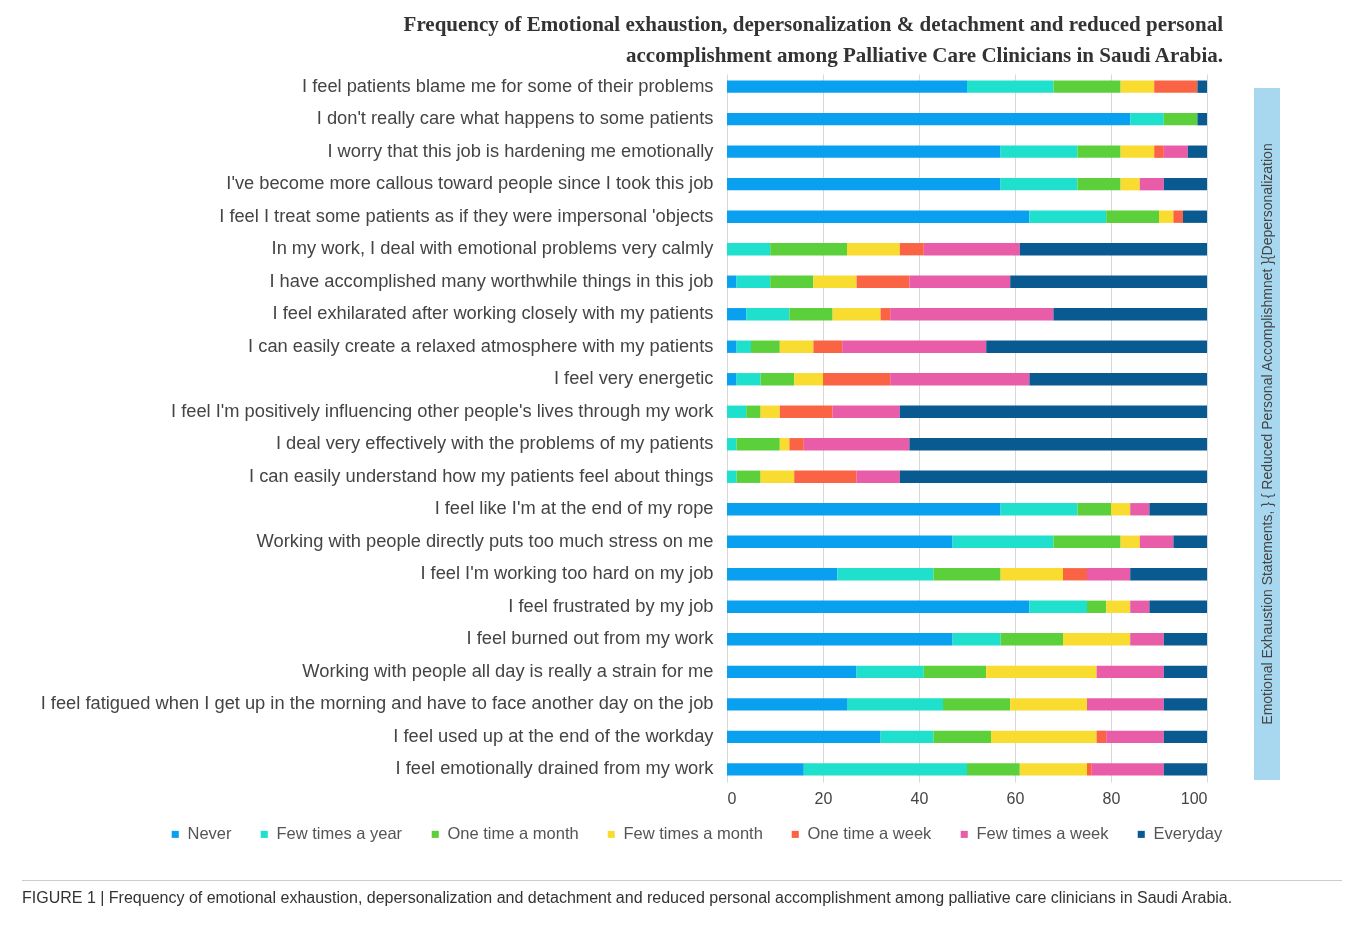 The image size is (1363, 945). What do you see at coordinates (485, 540) in the screenshot?
I see `y-tick-label: Working with people directly puts too much stress on me` at bounding box center [485, 540].